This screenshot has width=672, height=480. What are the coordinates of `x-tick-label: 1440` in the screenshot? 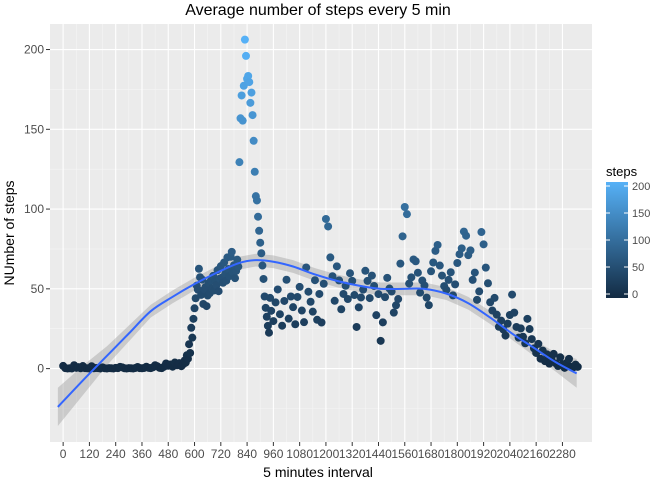 It's located at (378, 454).